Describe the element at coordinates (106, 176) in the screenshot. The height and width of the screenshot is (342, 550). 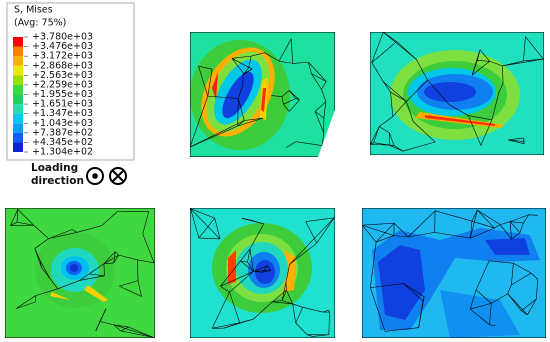
I see `direction-icons` at that location.